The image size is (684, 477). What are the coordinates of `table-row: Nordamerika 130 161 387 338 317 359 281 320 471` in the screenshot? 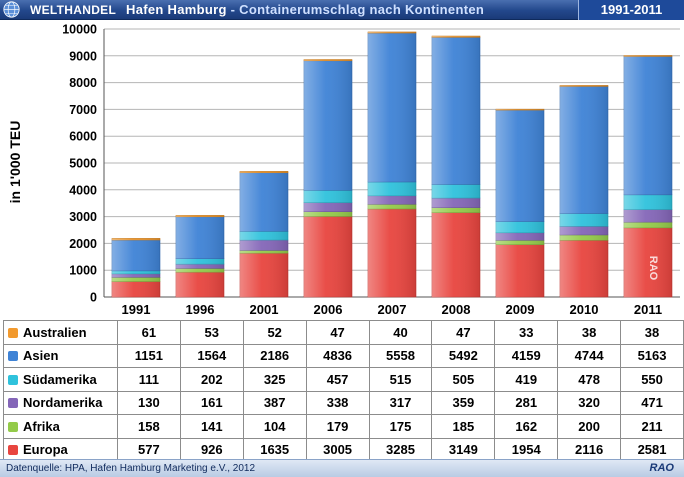 It's located at (343, 402).